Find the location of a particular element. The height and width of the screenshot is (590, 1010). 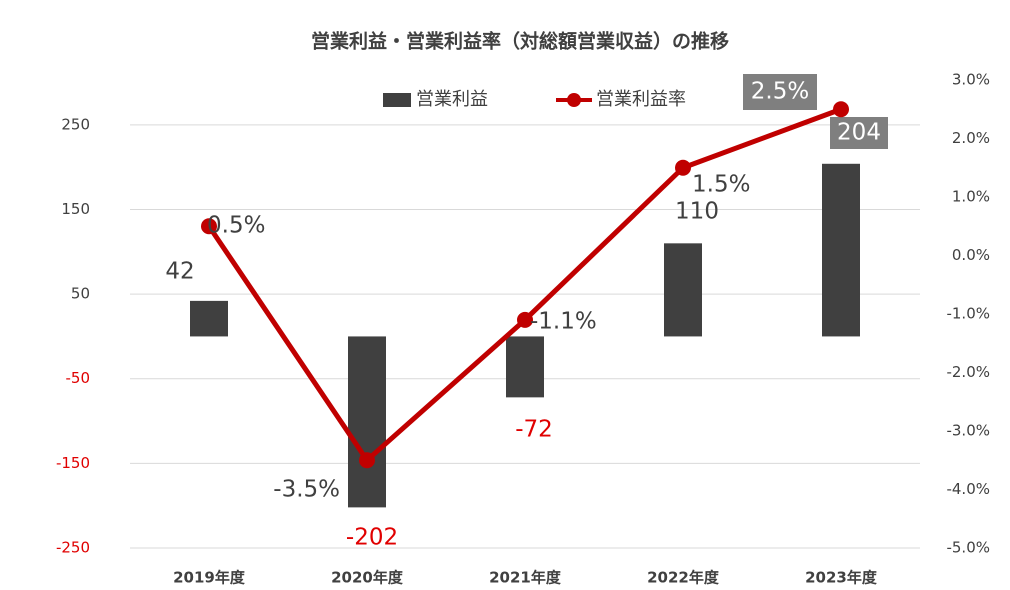

y2-tick-label: -2.0% is located at coordinates (968, 372).